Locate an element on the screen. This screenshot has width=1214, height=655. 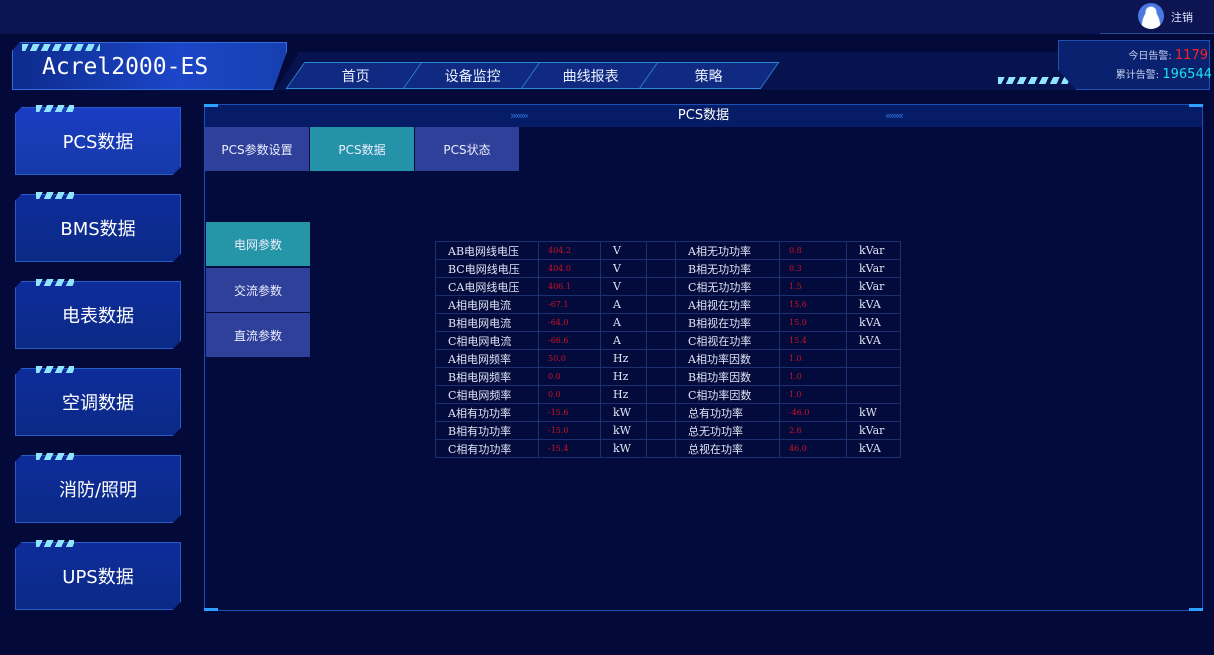
nav-label: 曲线报表 is located at coordinates (591, 76).